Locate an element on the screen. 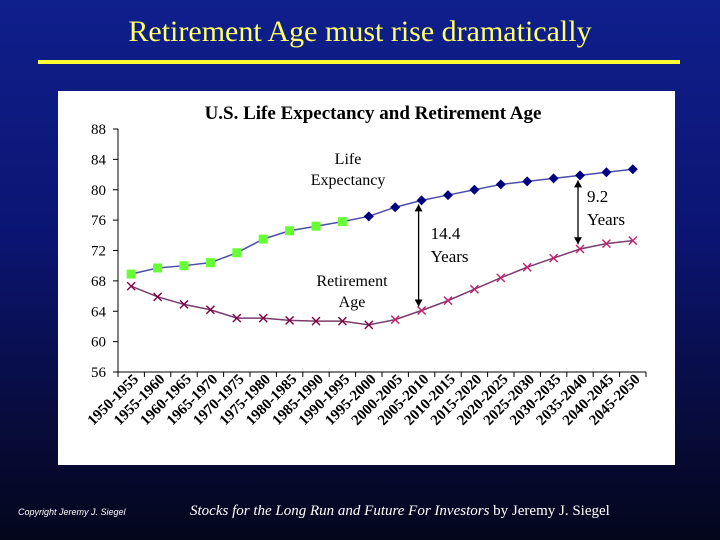 This screenshot has width=720, height=540. y-axis-ticks: 56 60 64 68 72 76 80 84 88 is located at coordinates (104, 251).